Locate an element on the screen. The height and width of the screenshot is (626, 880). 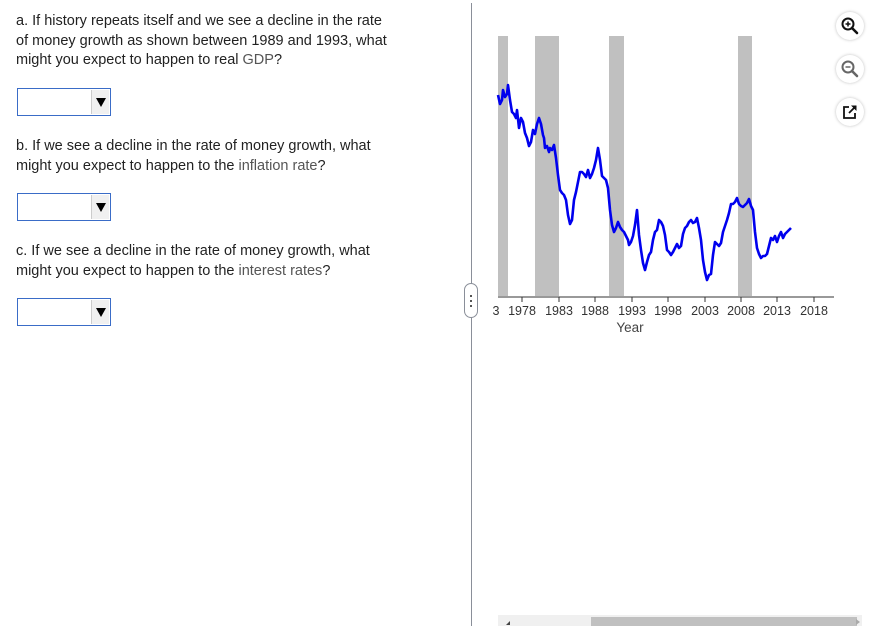
horizontal-scrollbar is located at coordinates (680, 620).